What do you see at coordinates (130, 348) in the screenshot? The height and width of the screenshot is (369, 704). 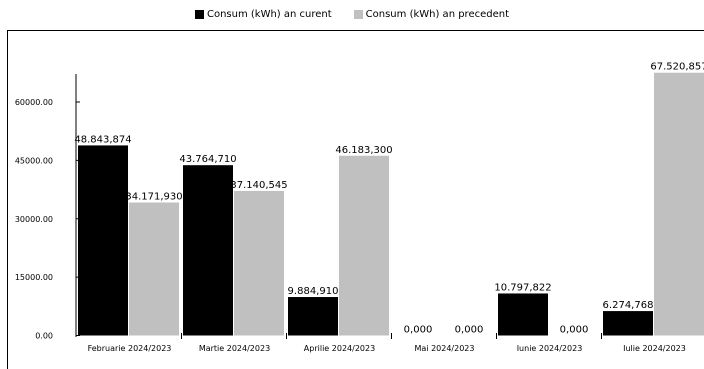 I see `x-tick-label: Februarie 2024/2023` at bounding box center [130, 348].